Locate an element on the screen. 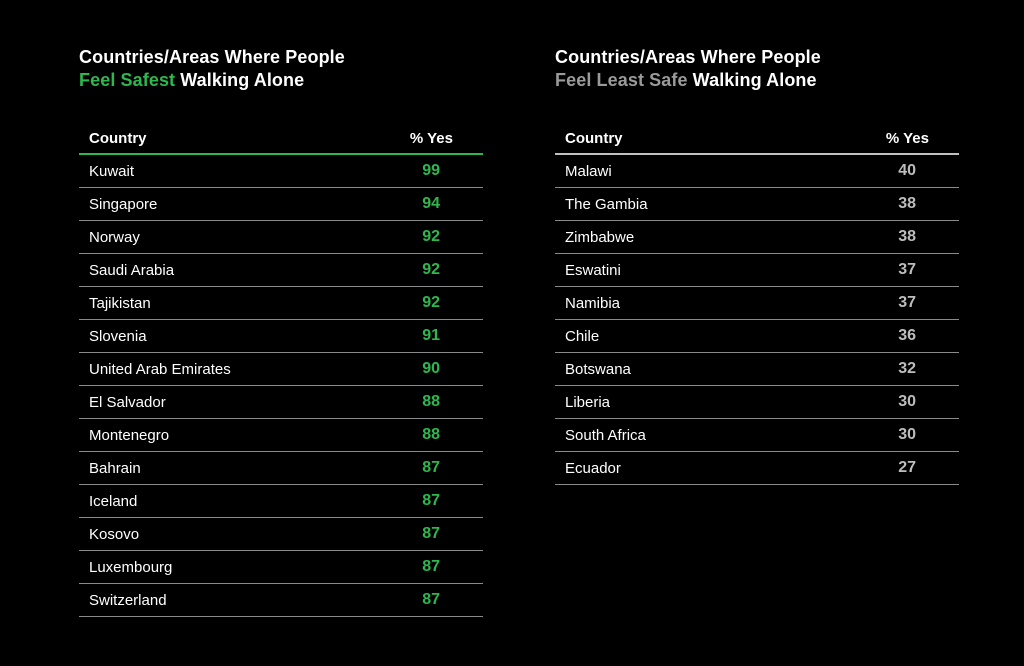 The height and width of the screenshot is (666, 1024). country-cell: Tajikistan is located at coordinates (120, 303).